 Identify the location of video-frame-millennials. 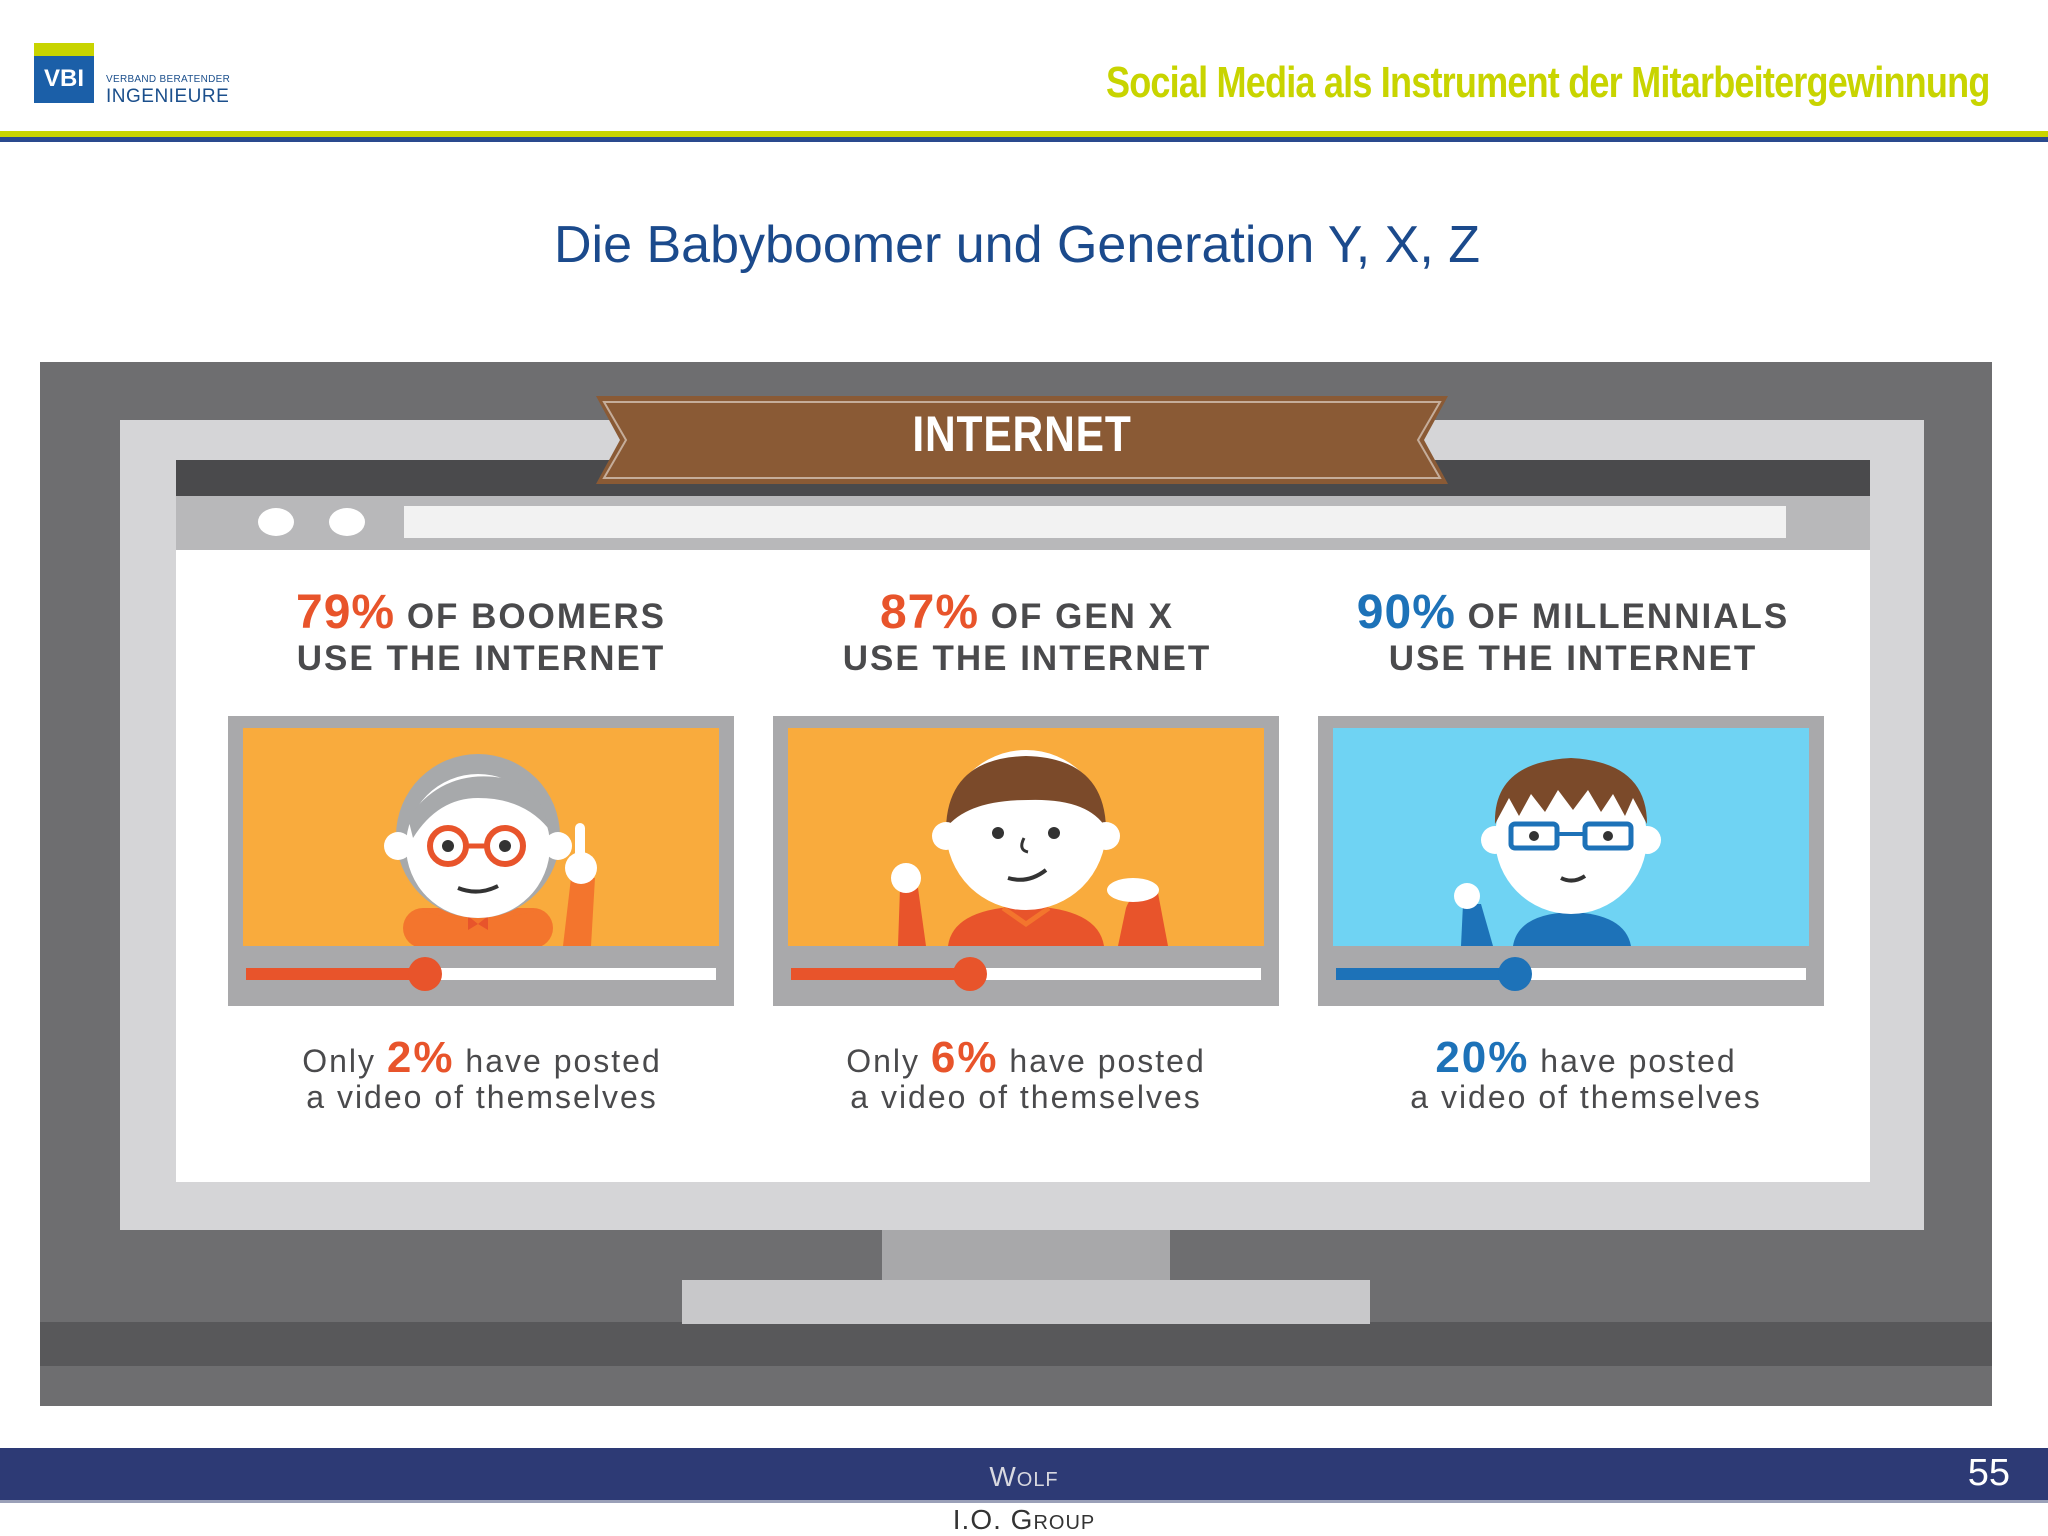
(1571, 861).